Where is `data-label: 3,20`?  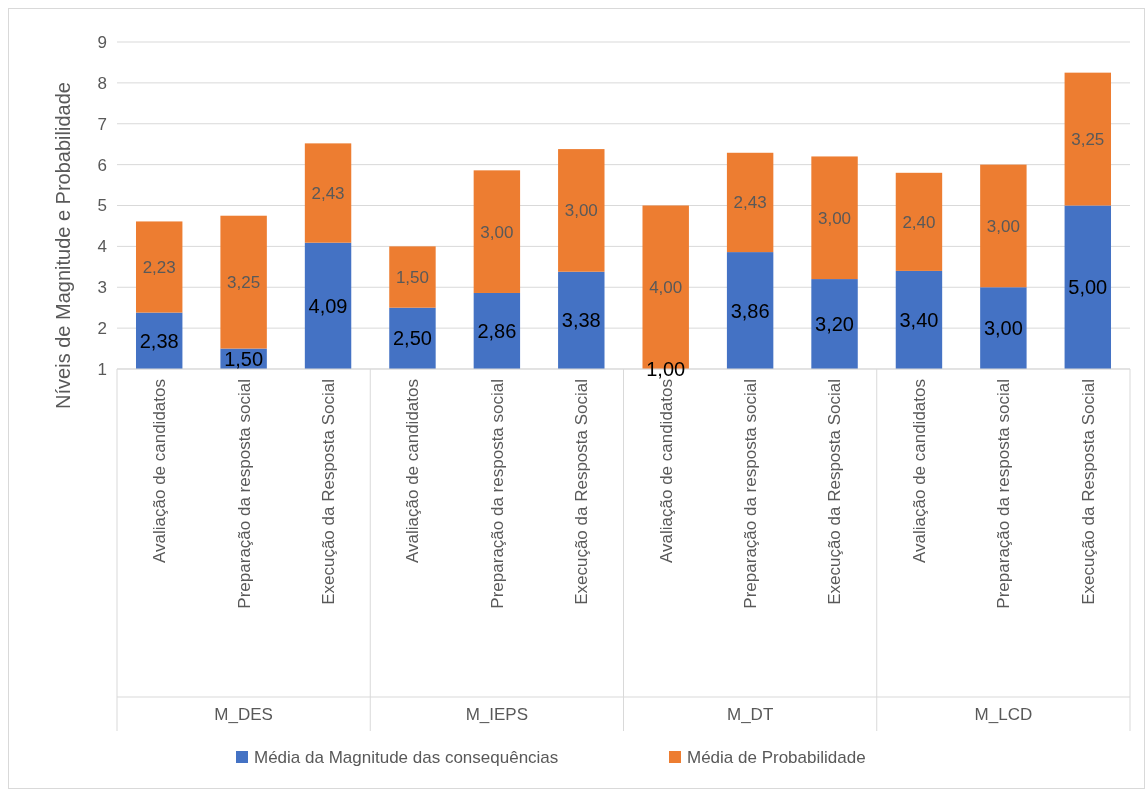
data-label: 3,20 is located at coordinates (835, 324).